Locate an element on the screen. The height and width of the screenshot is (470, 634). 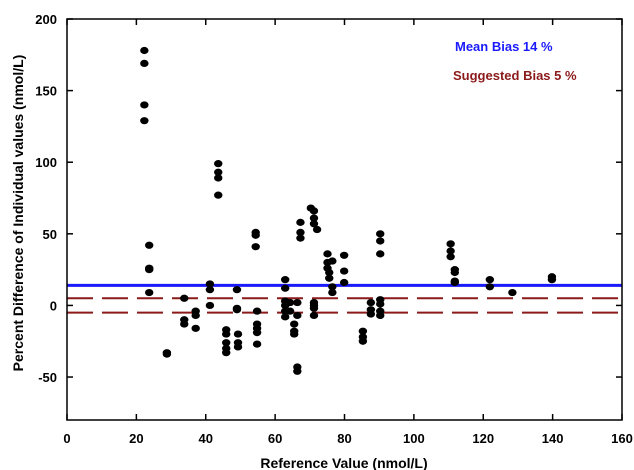
x-tick-label: 120 is located at coordinates (483, 438).